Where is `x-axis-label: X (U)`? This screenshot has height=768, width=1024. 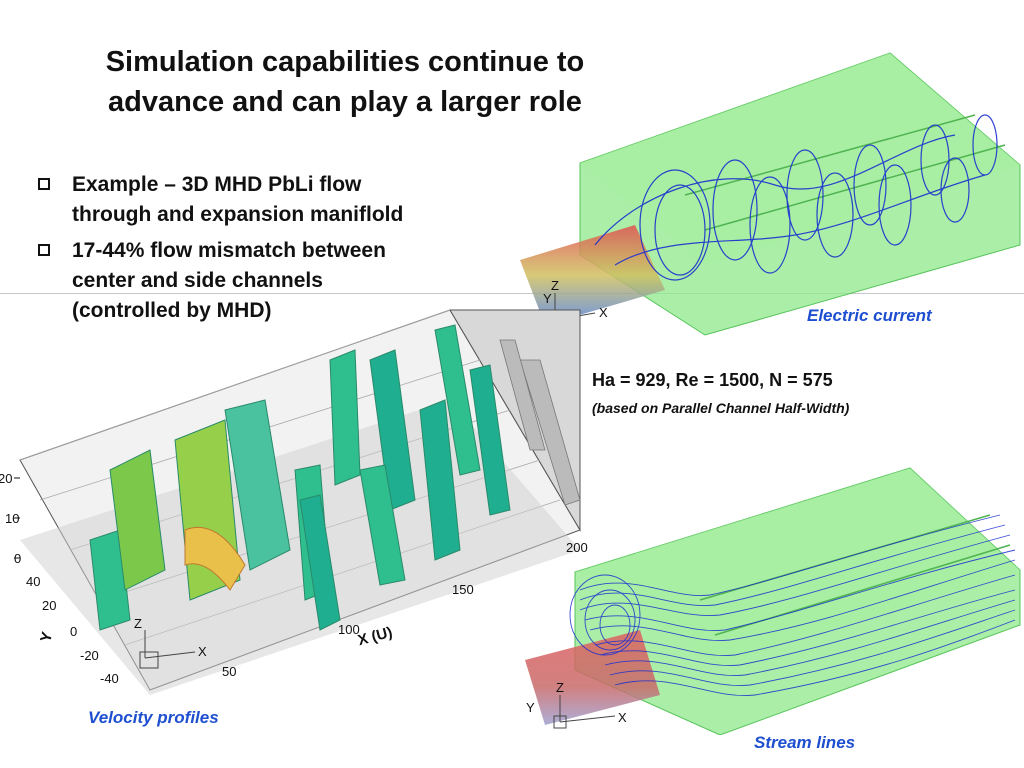
x-axis-label: X (U) is located at coordinates (375, 636).